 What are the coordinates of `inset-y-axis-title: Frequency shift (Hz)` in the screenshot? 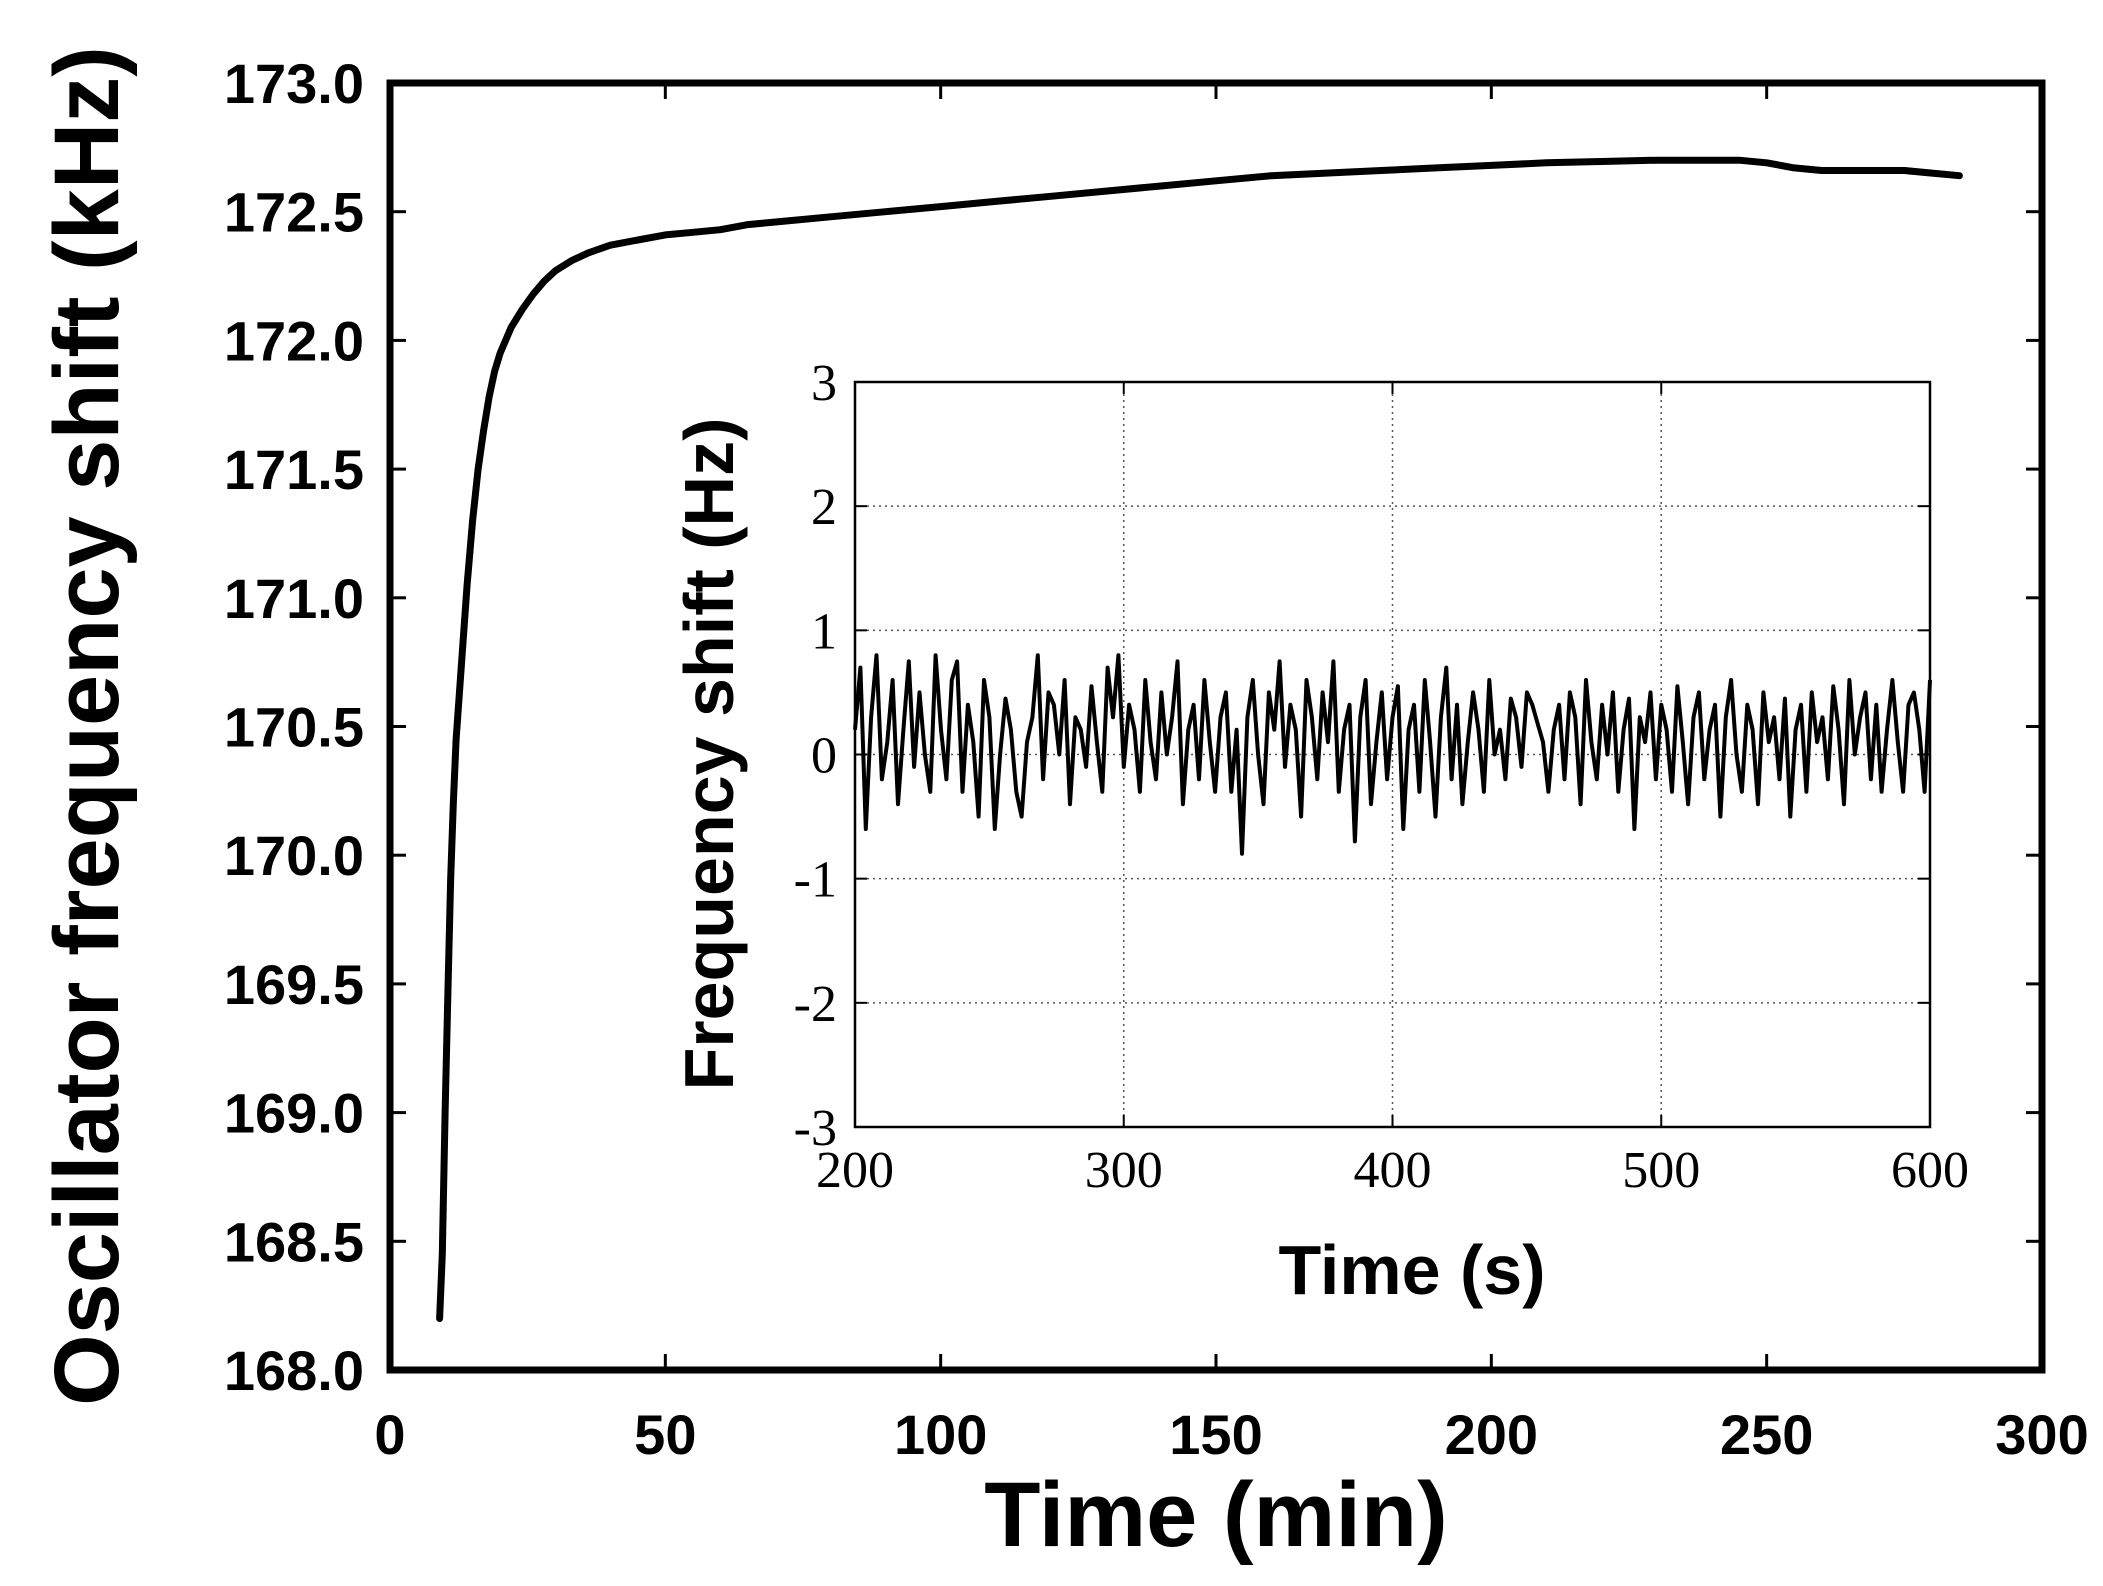 It's located at (709, 754).